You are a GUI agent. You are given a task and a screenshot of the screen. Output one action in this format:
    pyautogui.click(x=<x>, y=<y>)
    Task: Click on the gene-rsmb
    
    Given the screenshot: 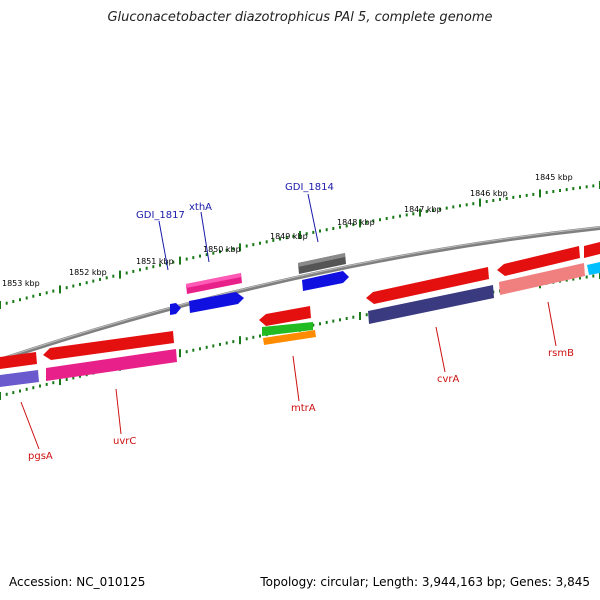 What is the action you would take?
    pyautogui.click(x=542, y=279)
    